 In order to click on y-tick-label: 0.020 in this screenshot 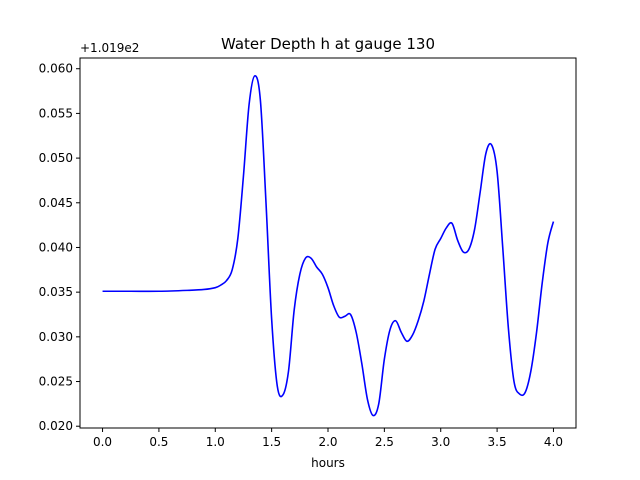, I will do `click(56, 426)`.